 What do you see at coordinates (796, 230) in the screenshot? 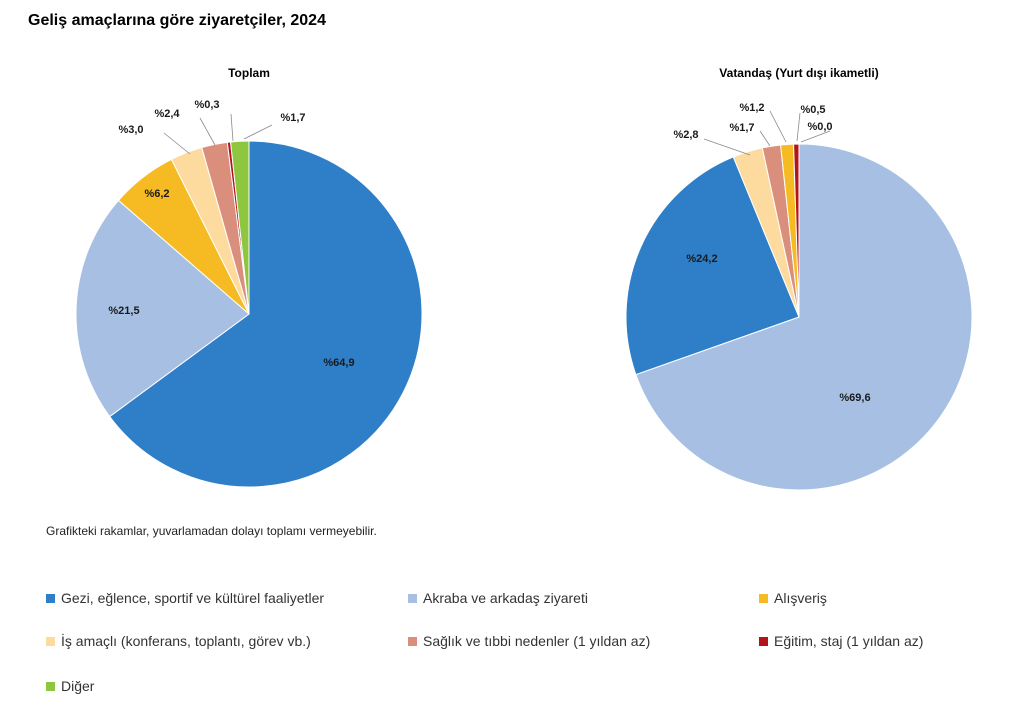
I see `pie-slice-egitim` at bounding box center [796, 230].